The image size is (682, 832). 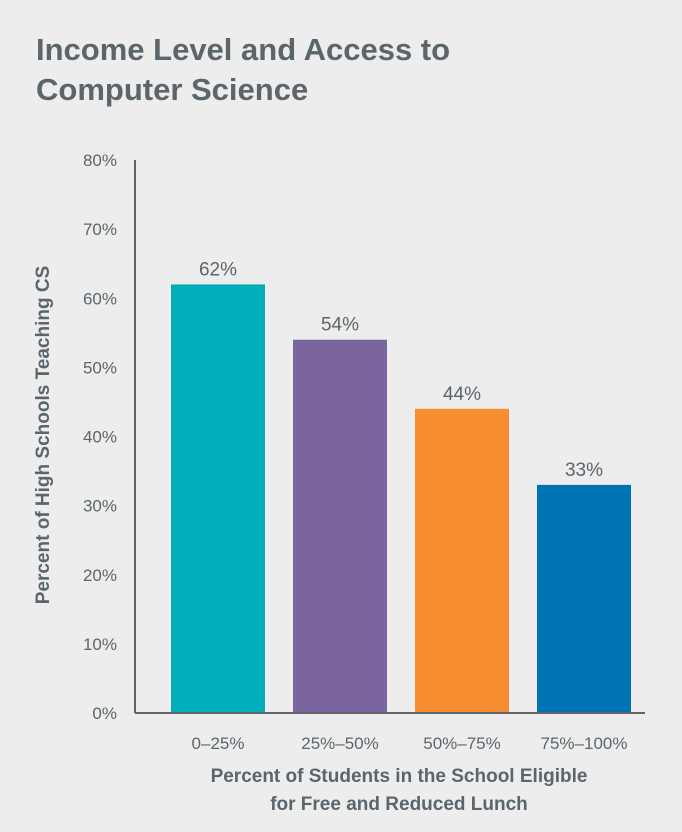 What do you see at coordinates (243, 49) in the screenshot?
I see `chart-title-line-1: Income Level and Access to` at bounding box center [243, 49].